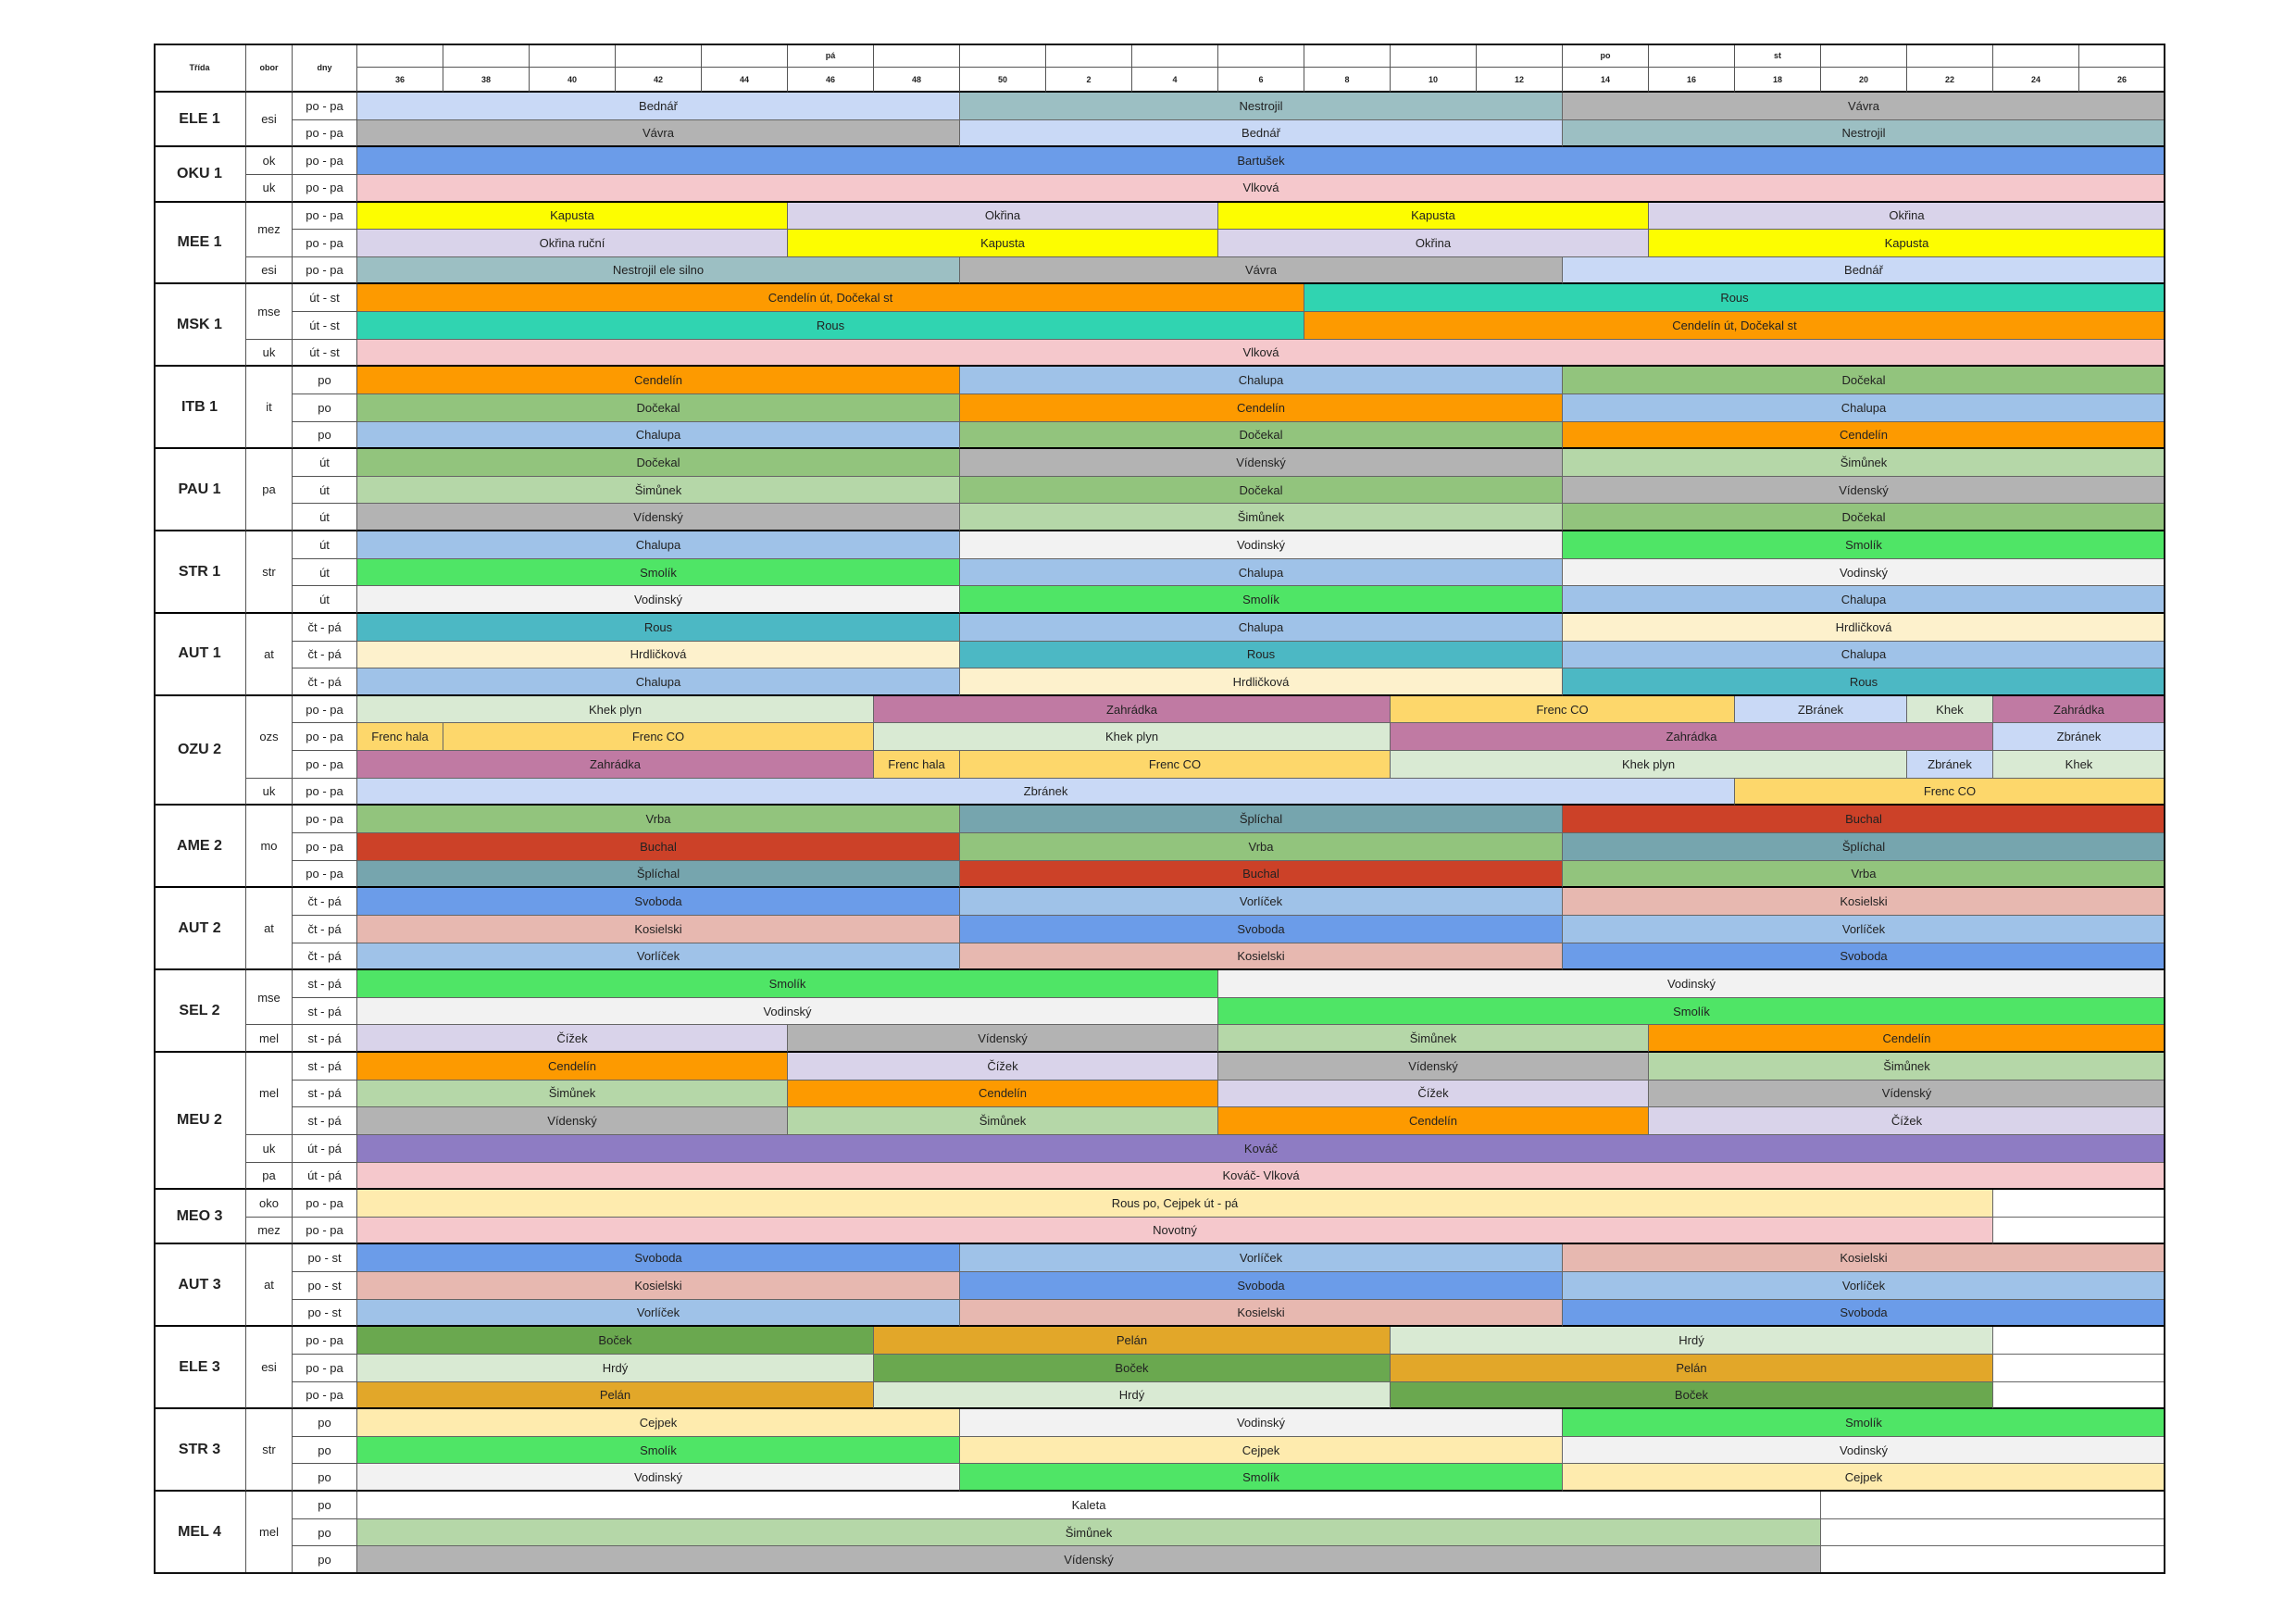  Describe the element at coordinates (1261, 819) in the screenshot. I see `lesson-bar: Šplíchal` at that location.